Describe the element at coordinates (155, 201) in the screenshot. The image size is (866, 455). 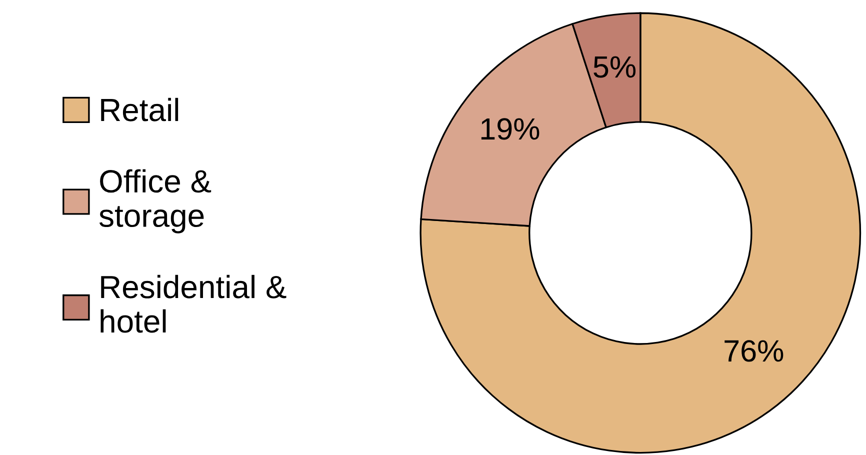
I see `legend-label: Office & storage` at that location.